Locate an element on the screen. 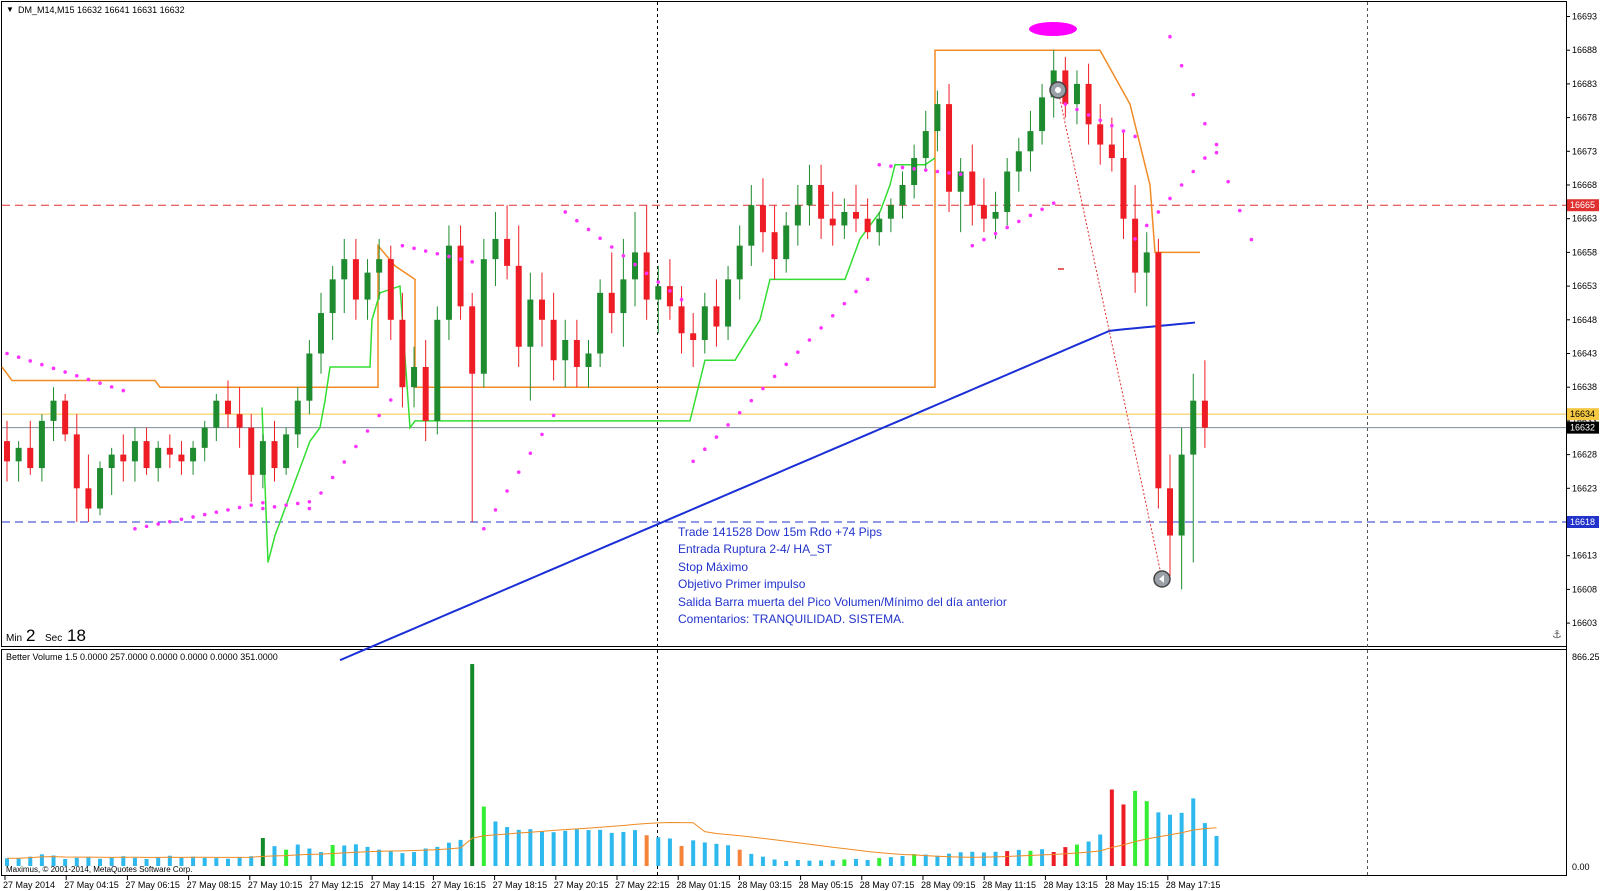  time-label: 28 May 11:15 is located at coordinates (1009, 885).